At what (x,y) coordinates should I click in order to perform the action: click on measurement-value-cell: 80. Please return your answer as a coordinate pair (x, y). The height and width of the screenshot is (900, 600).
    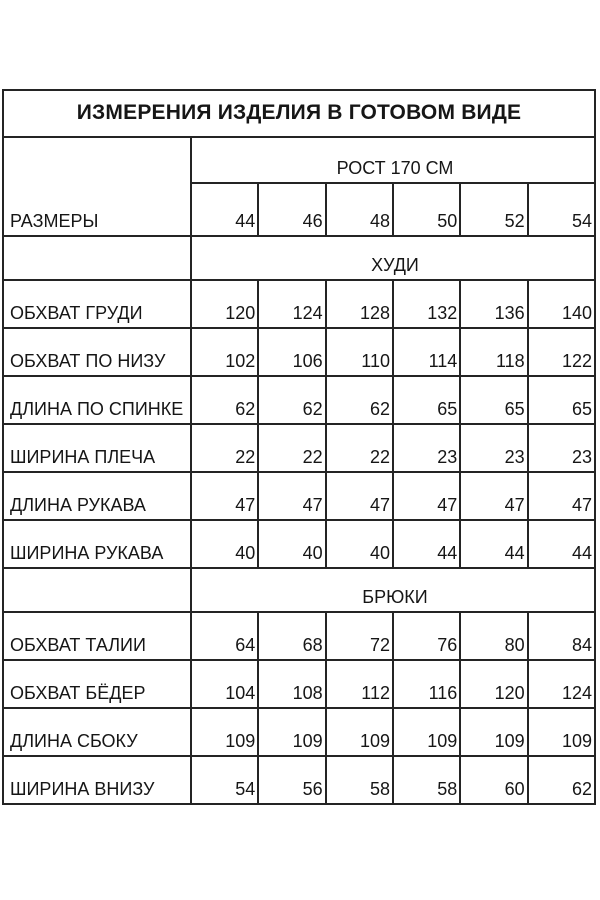
    Looking at the image, I should click on (494, 636).